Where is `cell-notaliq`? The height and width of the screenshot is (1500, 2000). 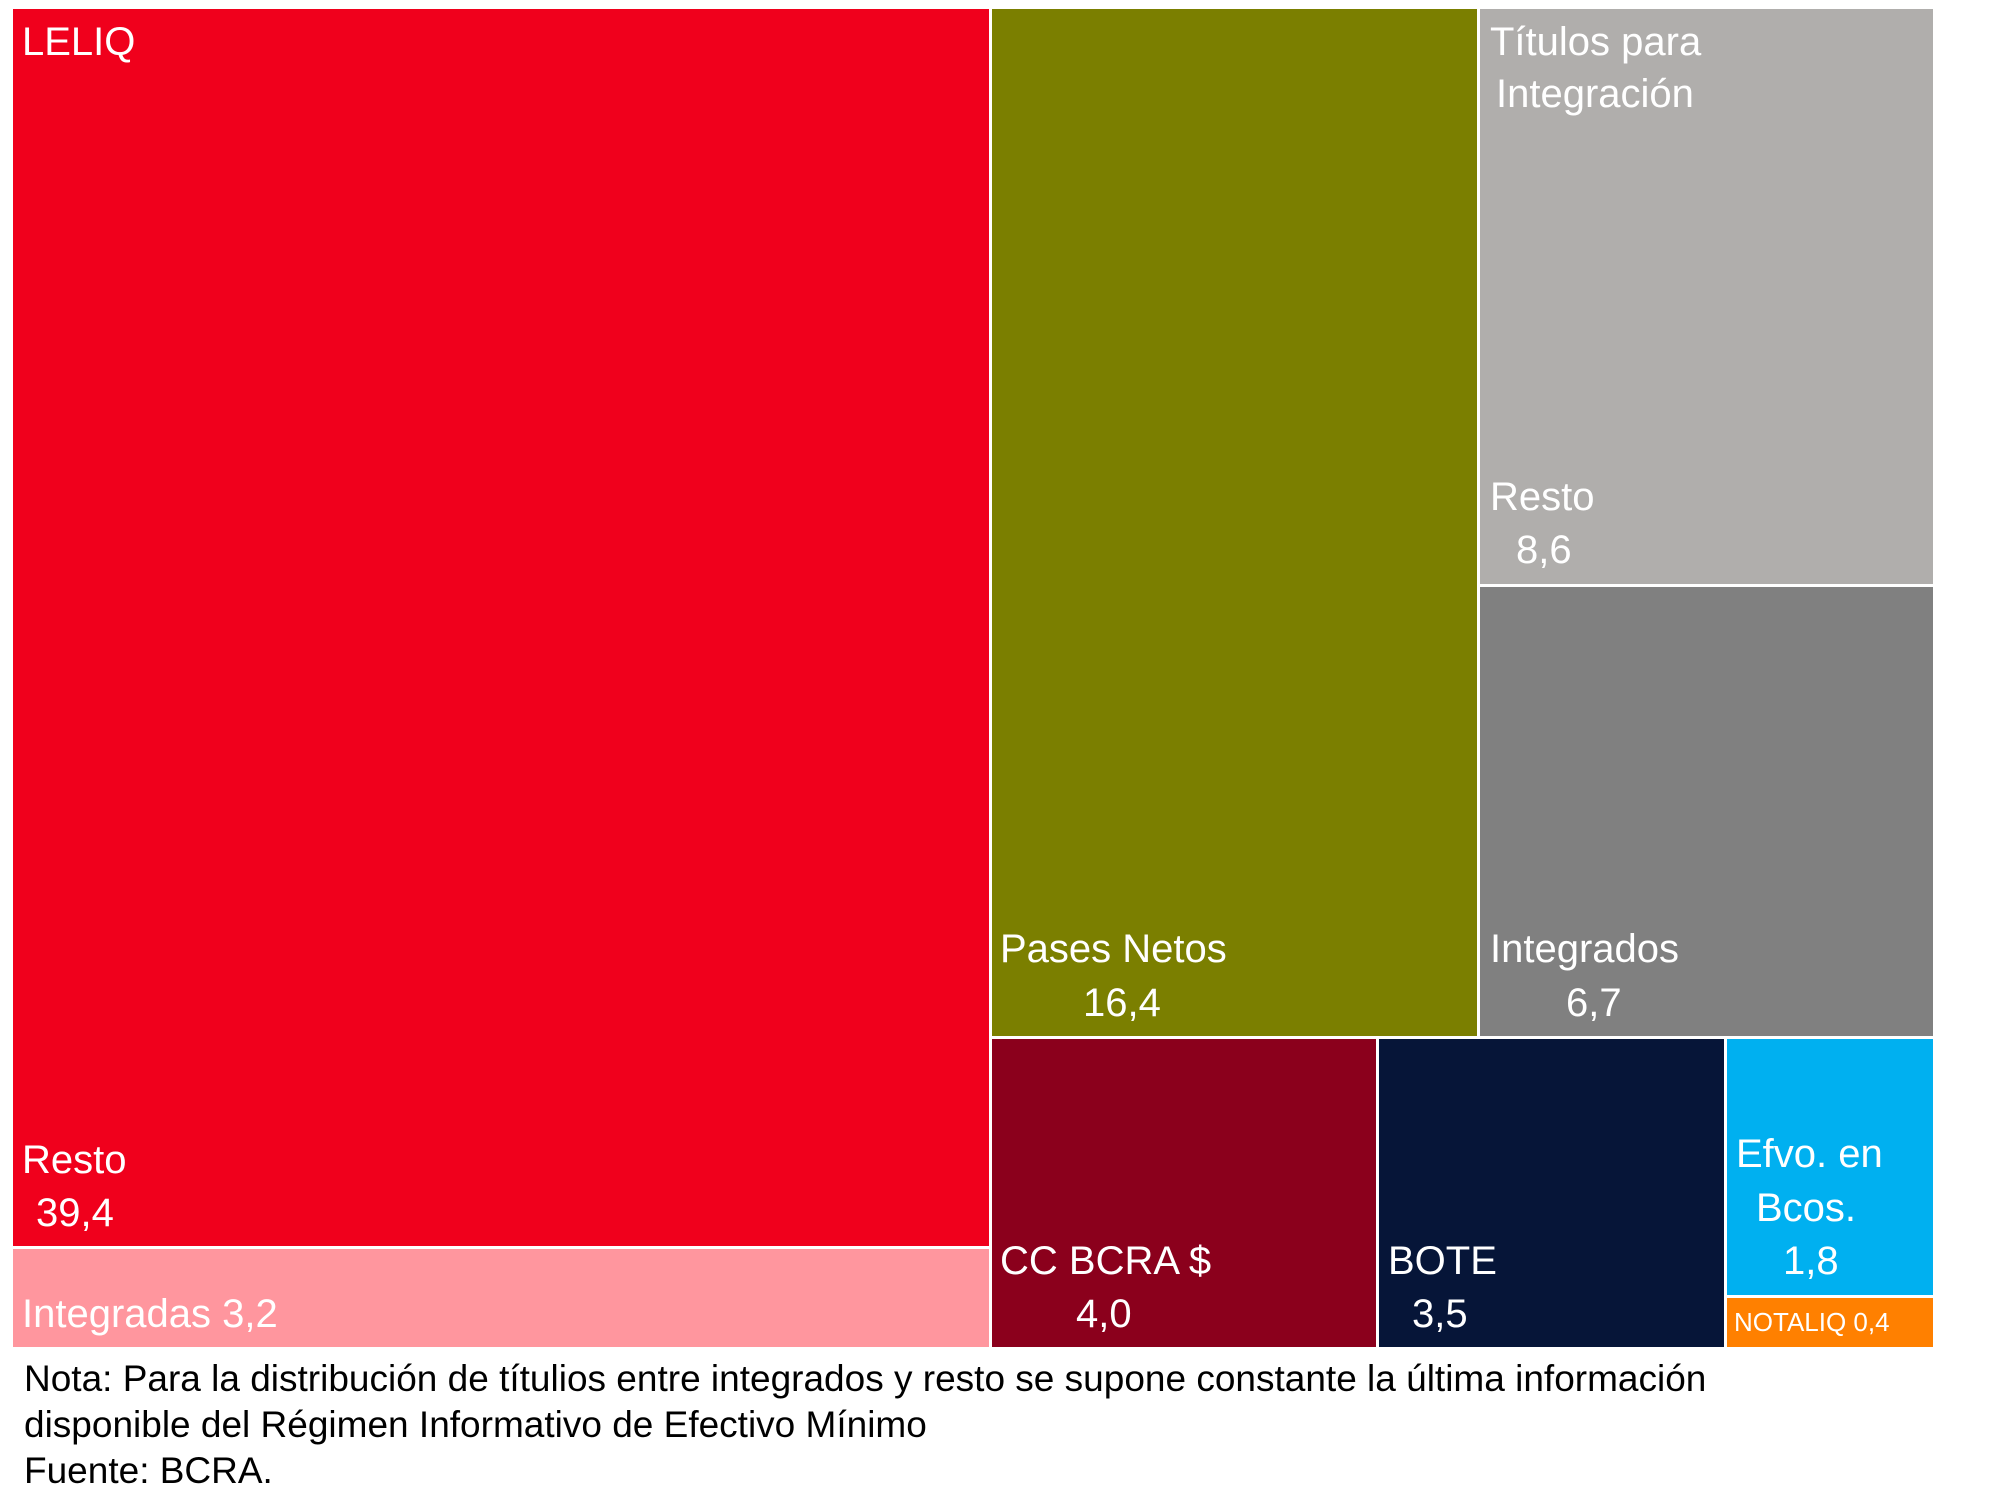 cell-notaliq is located at coordinates (1830, 1322).